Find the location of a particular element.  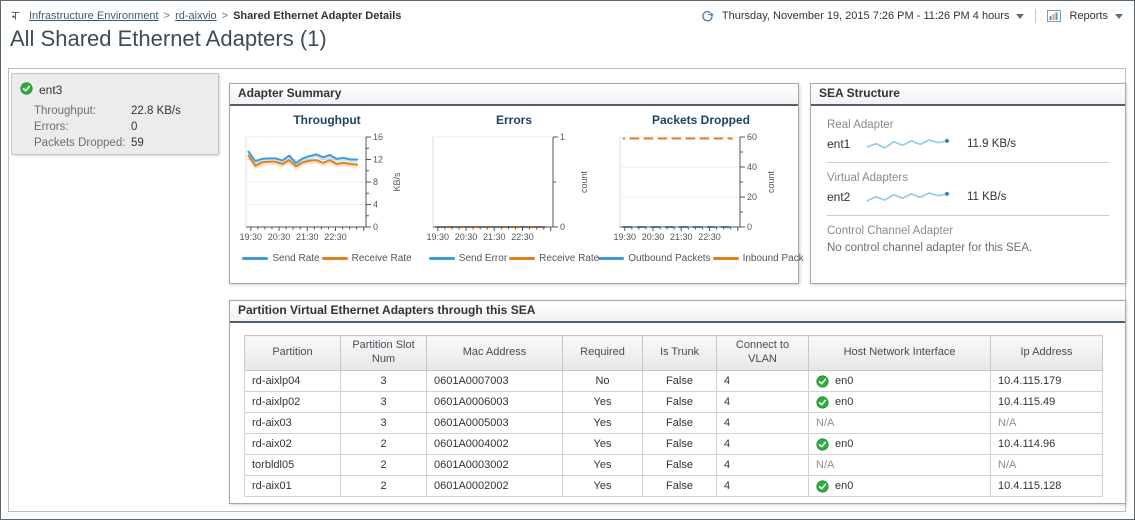

reports-label: Reports is located at coordinates (1088, 16).